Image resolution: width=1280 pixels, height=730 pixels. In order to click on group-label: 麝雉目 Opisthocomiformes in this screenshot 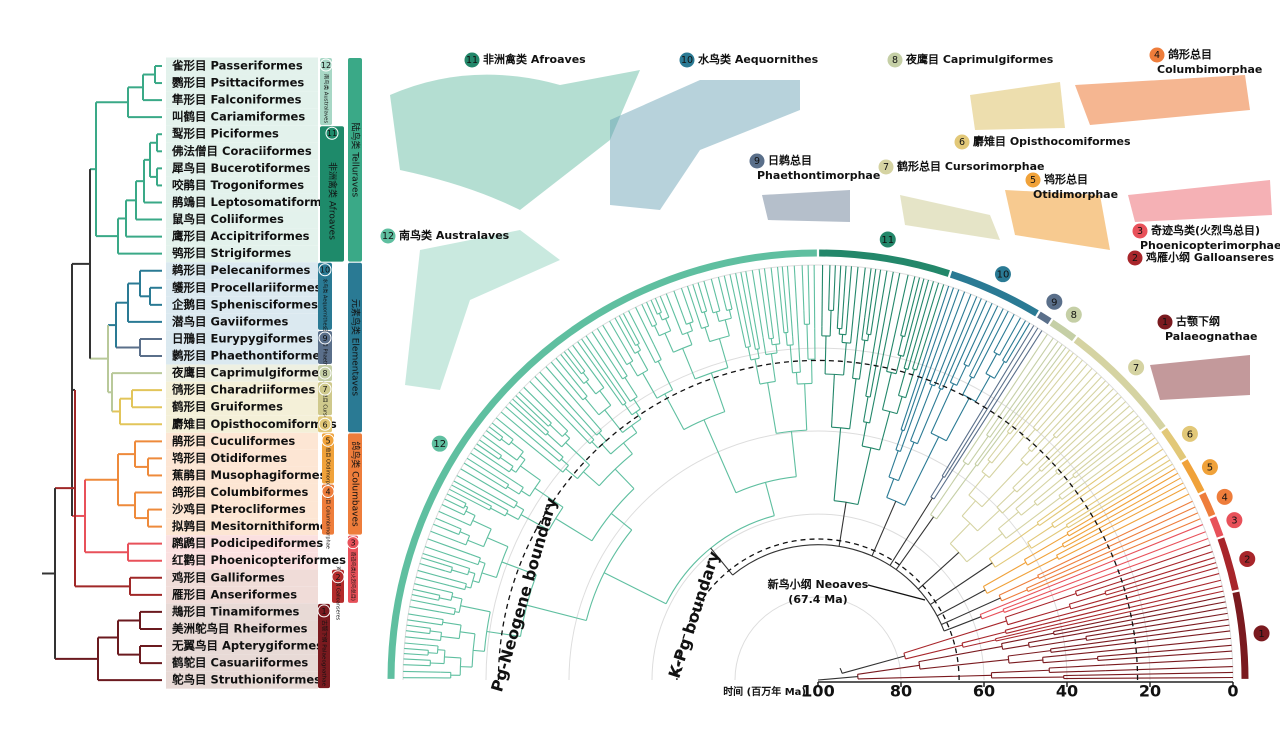, I will do `click(1052, 141)`.